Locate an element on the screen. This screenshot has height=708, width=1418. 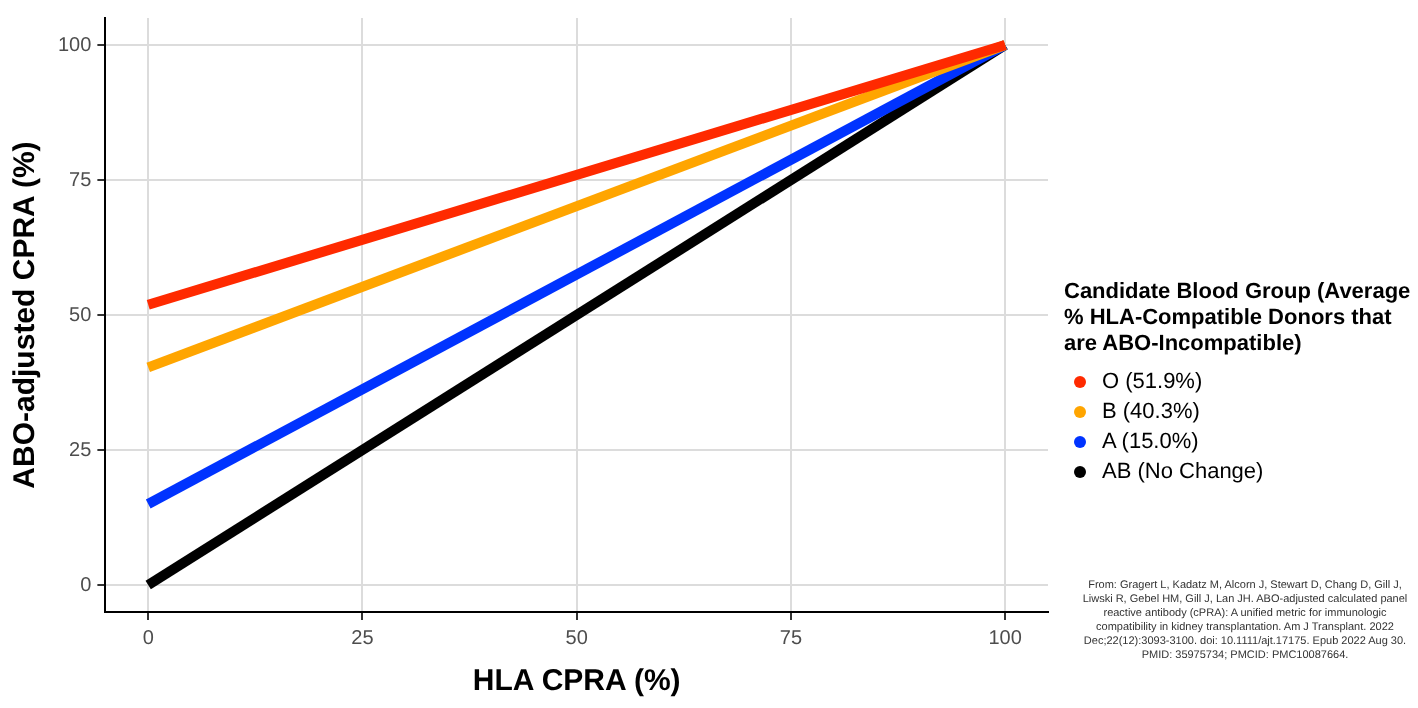
x-tick-label: 0 is located at coordinates (148, 638).